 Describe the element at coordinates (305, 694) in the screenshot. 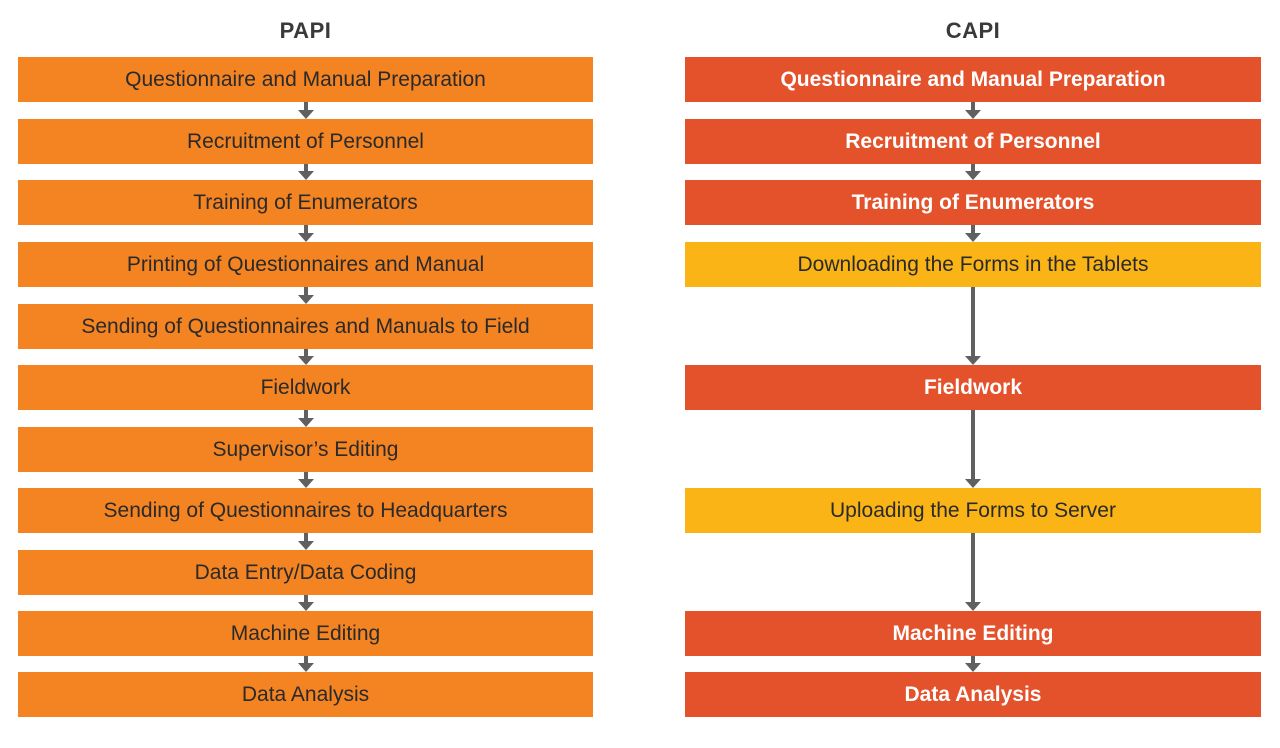

I see `papi-step-data-analysis: Data Analysis` at that location.